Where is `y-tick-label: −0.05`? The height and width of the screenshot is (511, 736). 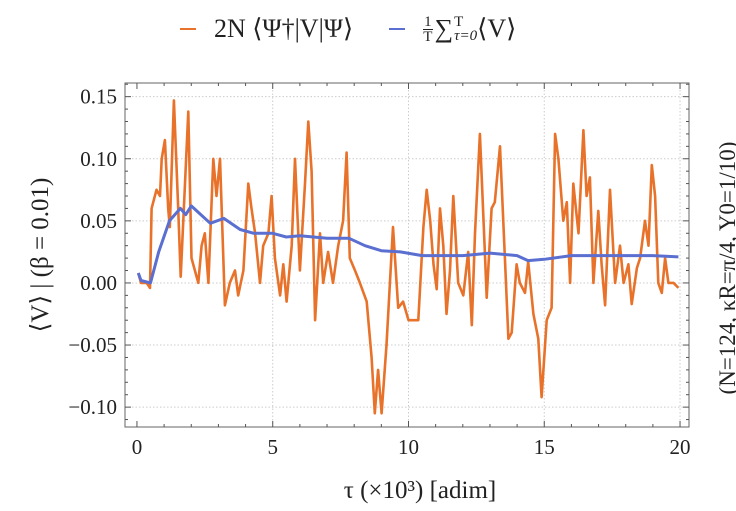
y-tick-label: −0.05 is located at coordinates (92, 345).